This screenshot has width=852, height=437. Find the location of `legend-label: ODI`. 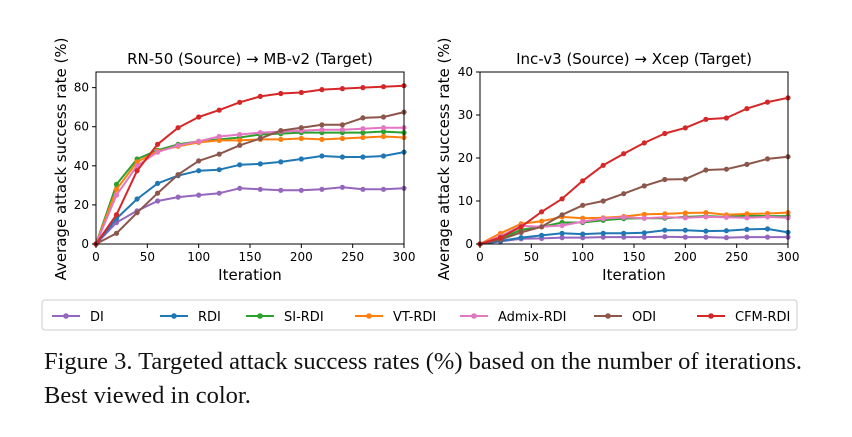

legend-label: ODI is located at coordinates (644, 317).